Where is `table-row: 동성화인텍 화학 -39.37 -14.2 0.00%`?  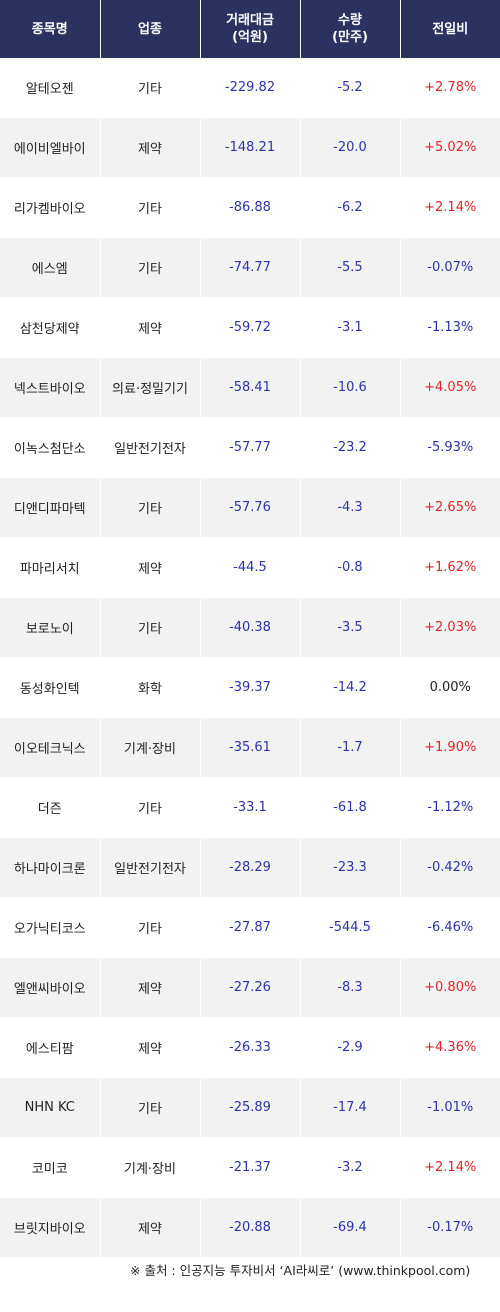 table-row: 동성화인텍 화학 -39.37 -14.2 0.00% is located at coordinates (250, 687).